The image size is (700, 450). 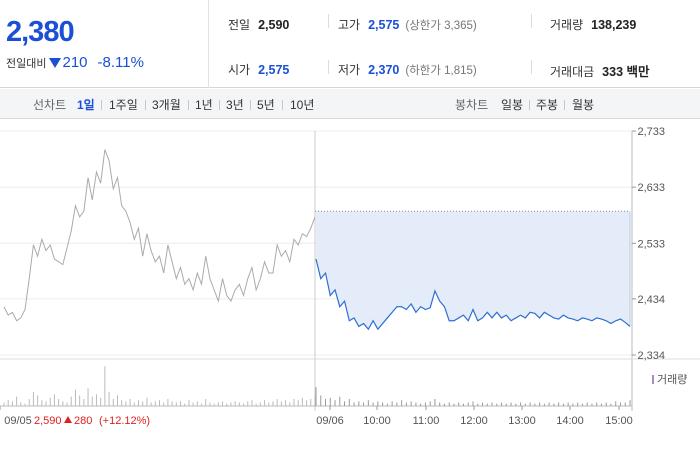 I want to click on tab-10y: 10년, so click(x=302, y=105).